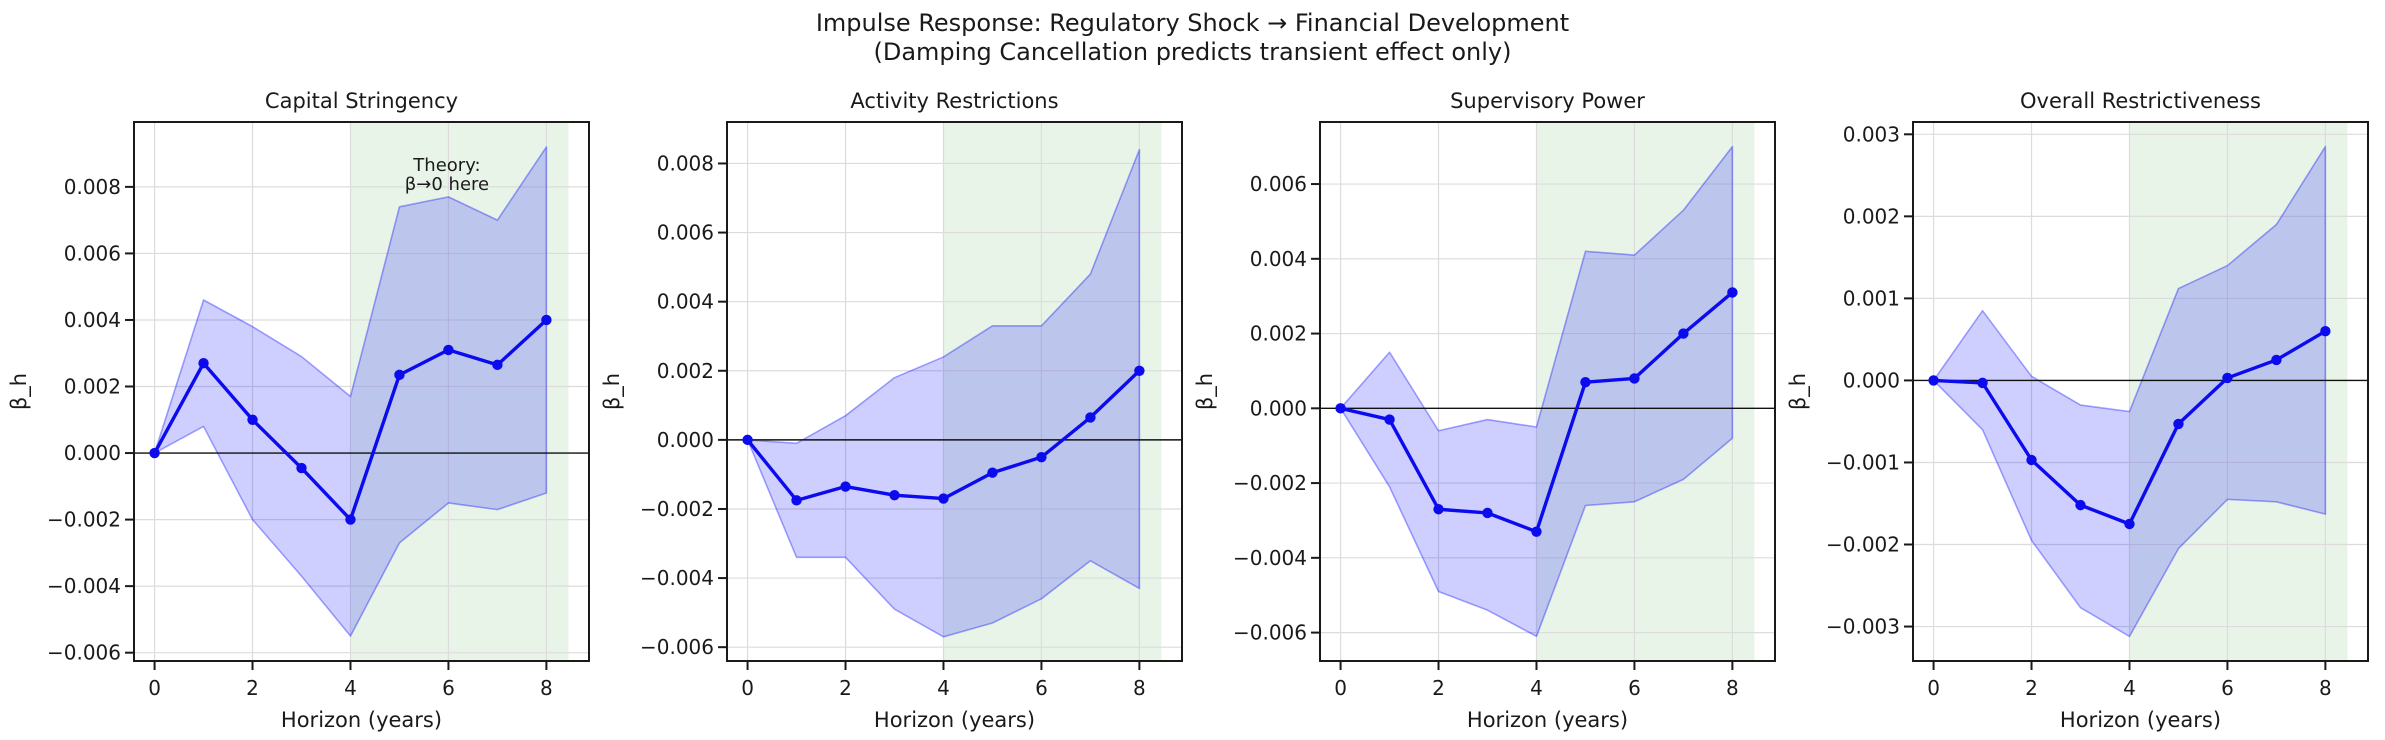 This screenshot has height=740, width=2385. Describe the element at coordinates (446, 165) in the screenshot. I see `theory-annotation: Theory:` at that location.